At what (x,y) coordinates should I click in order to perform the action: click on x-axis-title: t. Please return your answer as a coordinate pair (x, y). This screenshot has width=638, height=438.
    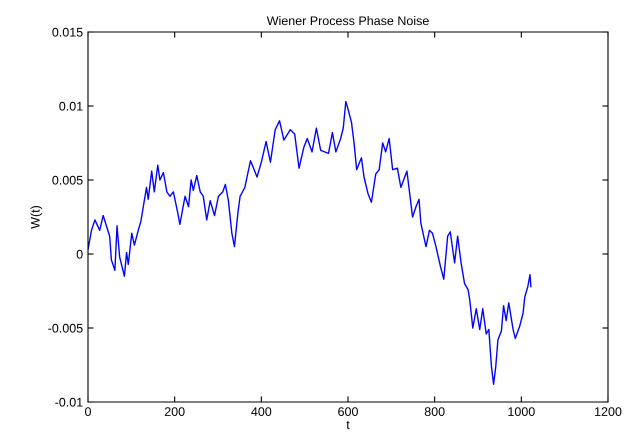
    Looking at the image, I should click on (348, 425).